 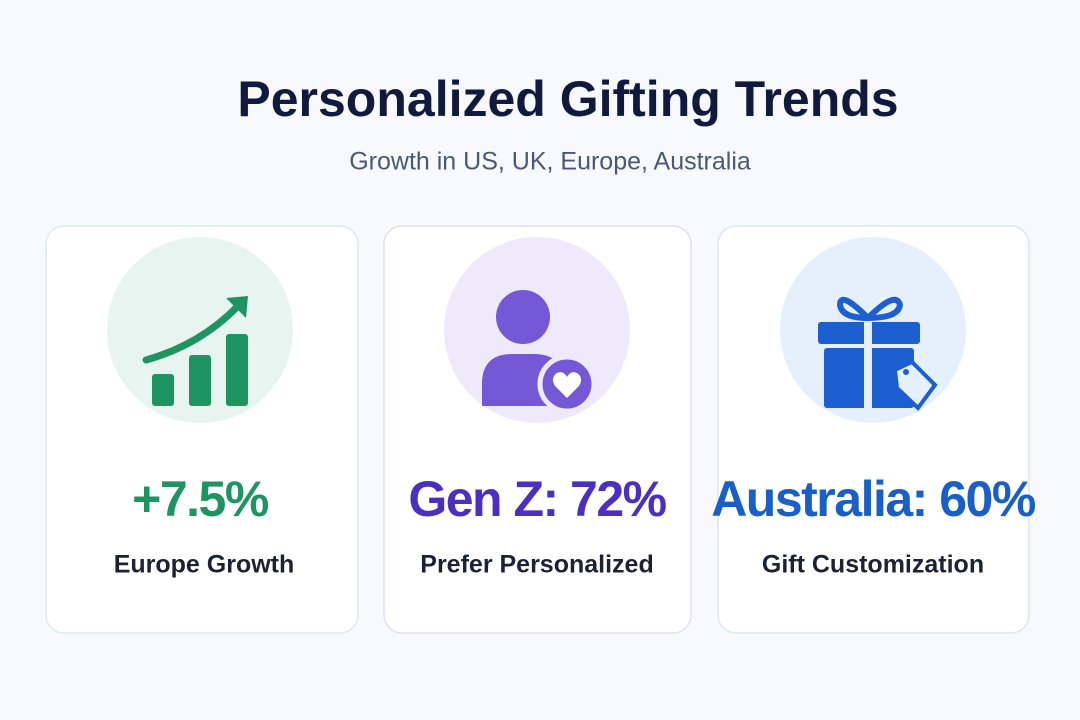 I want to click on stat-label: Gift Customization, so click(x=873, y=565).